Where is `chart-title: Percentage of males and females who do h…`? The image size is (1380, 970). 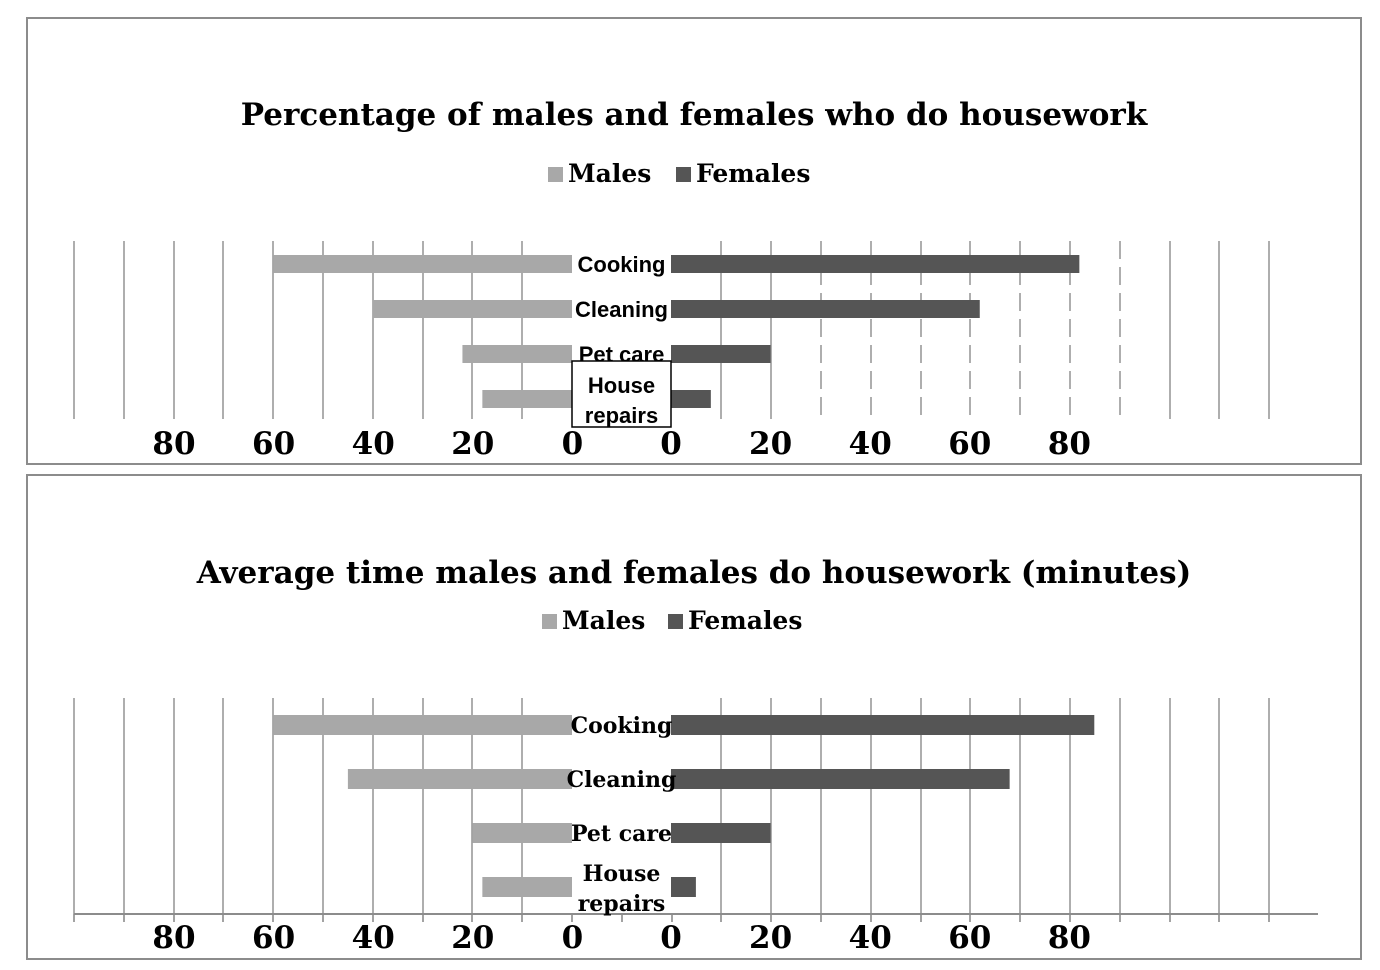
chart-title: Percentage of males and females who do h… is located at coordinates (695, 115).